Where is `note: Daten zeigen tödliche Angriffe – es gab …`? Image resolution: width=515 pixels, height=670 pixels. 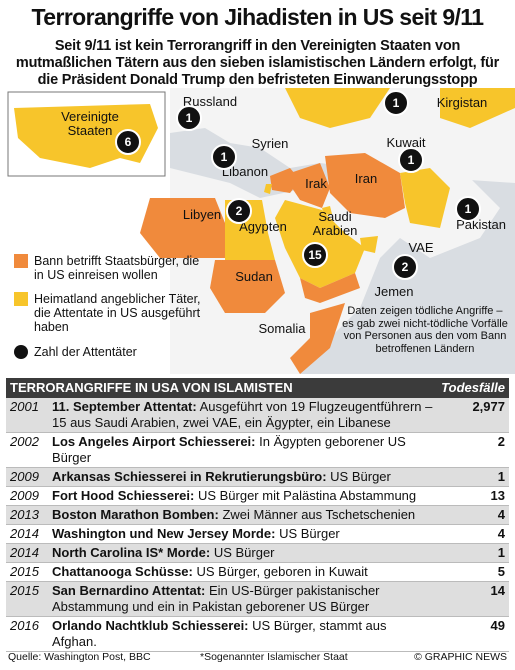 note: Daten zeigen tödliche Angriffe – es gab … is located at coordinates (425, 330).